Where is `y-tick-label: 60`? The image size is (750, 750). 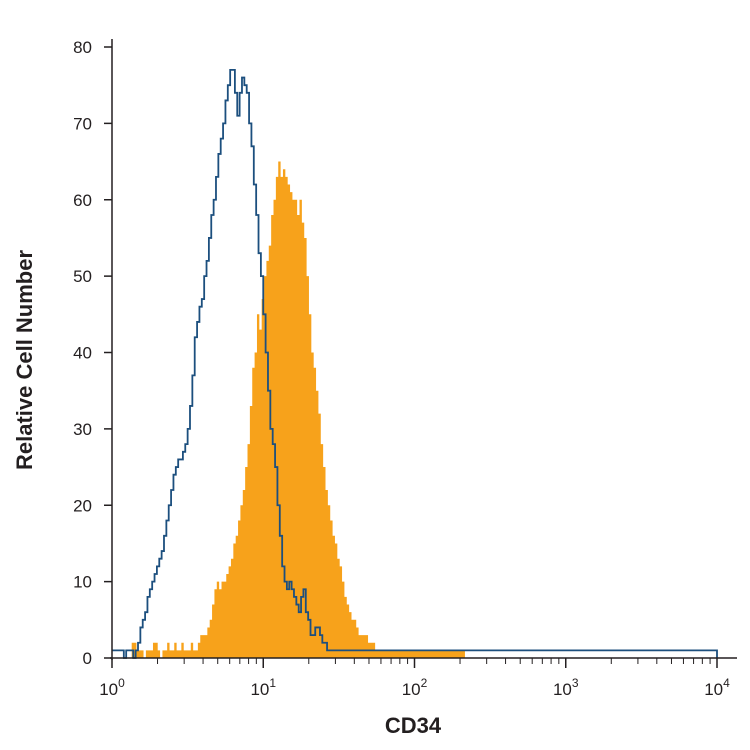
y-tick-label: 60 is located at coordinates (82, 200).